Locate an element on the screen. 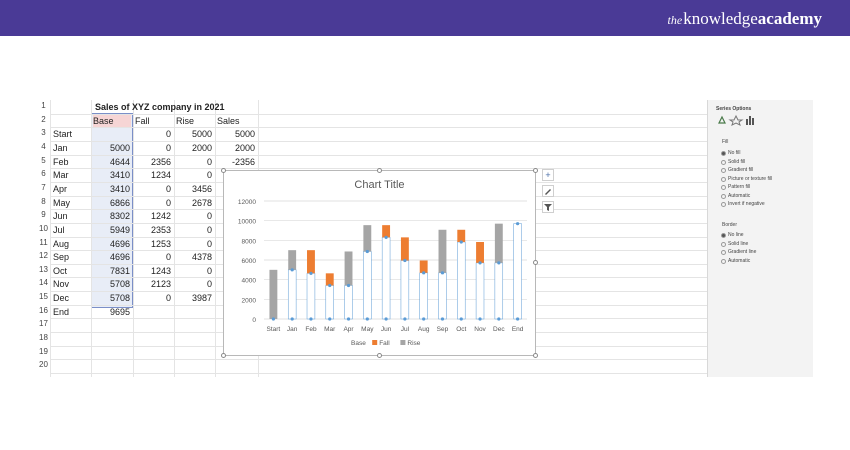 This screenshot has width=850, height=450. row-label-cell: Jun is located at coordinates (60, 216).